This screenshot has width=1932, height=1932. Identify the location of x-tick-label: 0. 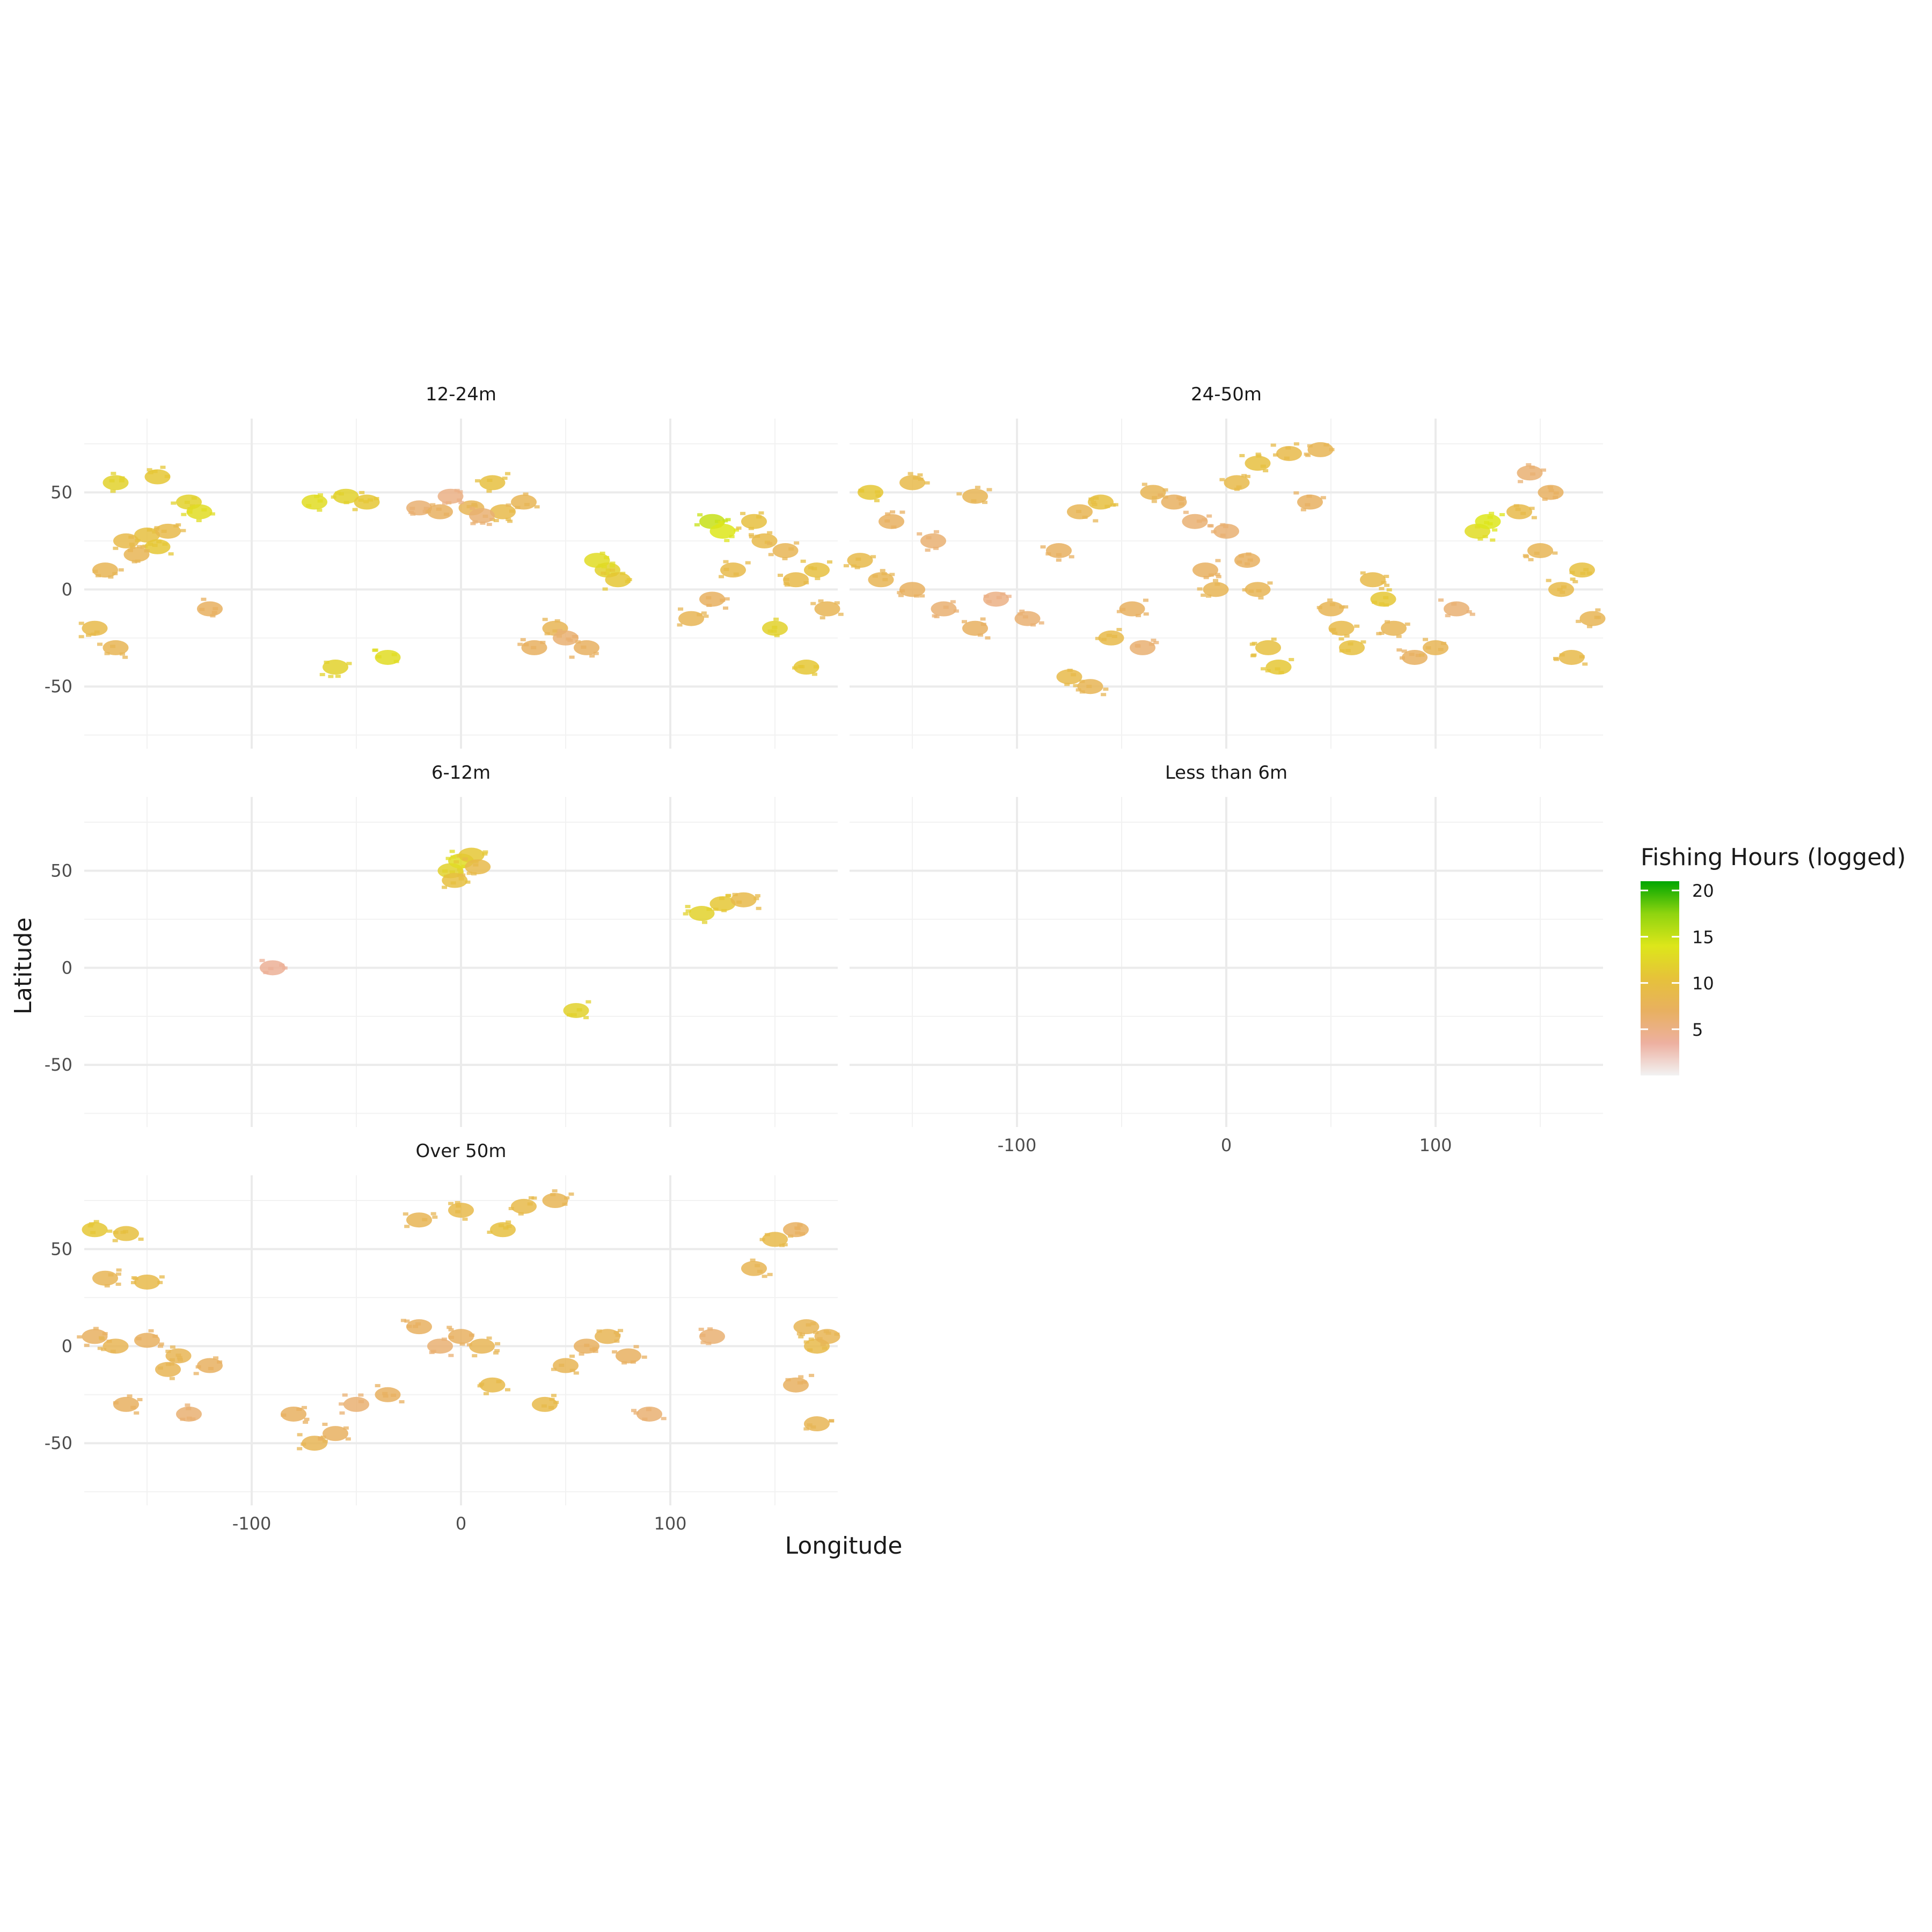
(1226, 1145).